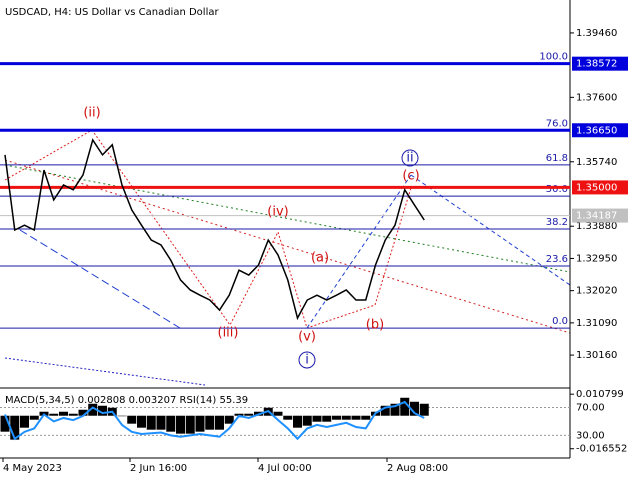 Image resolution: width=640 pixels, height=480 pixels. What do you see at coordinates (557, 123) in the screenshot?
I see `fib-label: 76.0` at bounding box center [557, 123].